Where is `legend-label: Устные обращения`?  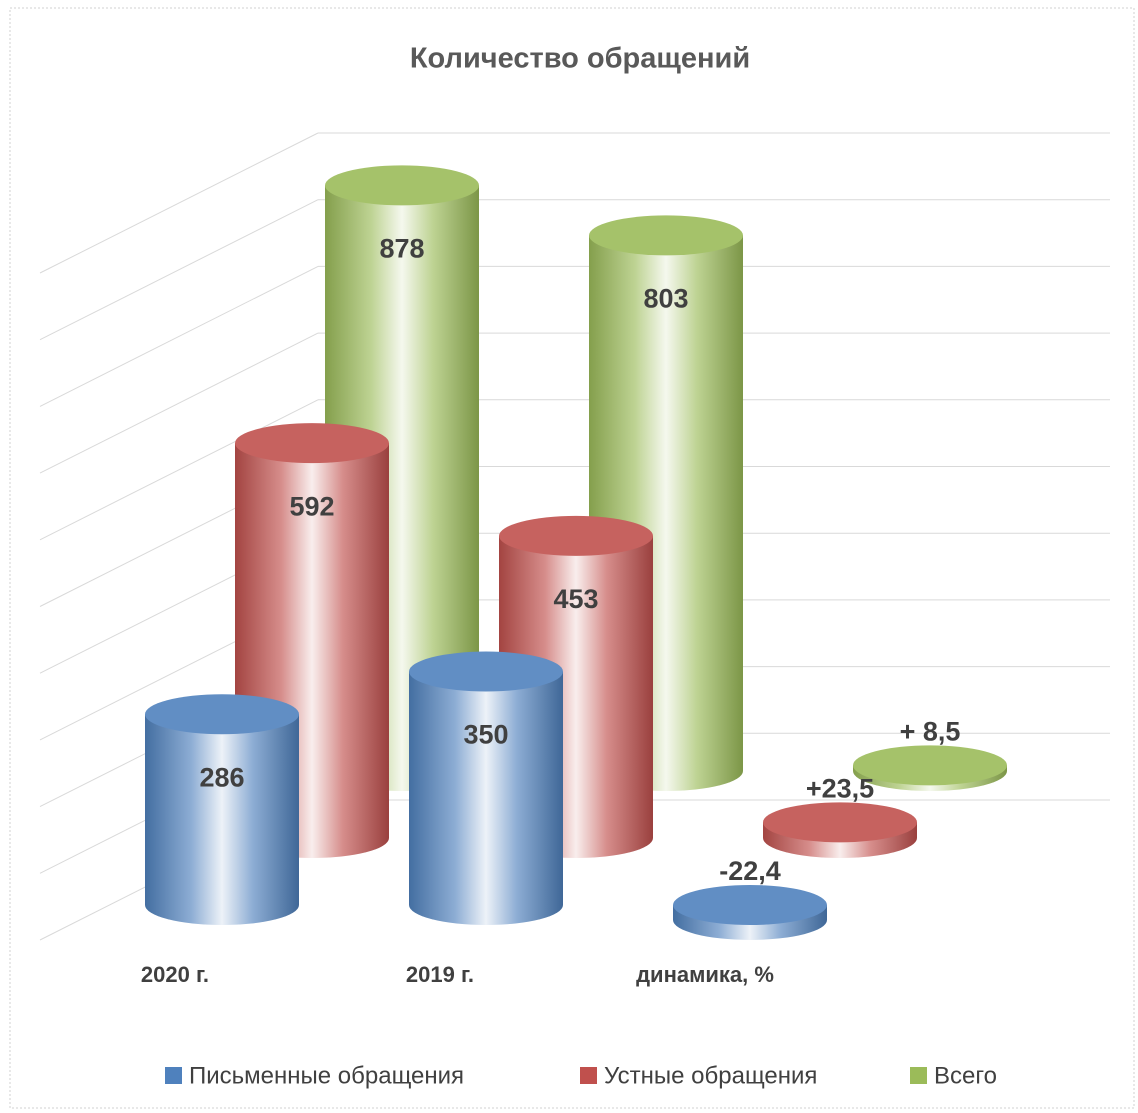 legend-label: Устные обращения is located at coordinates (710, 1075).